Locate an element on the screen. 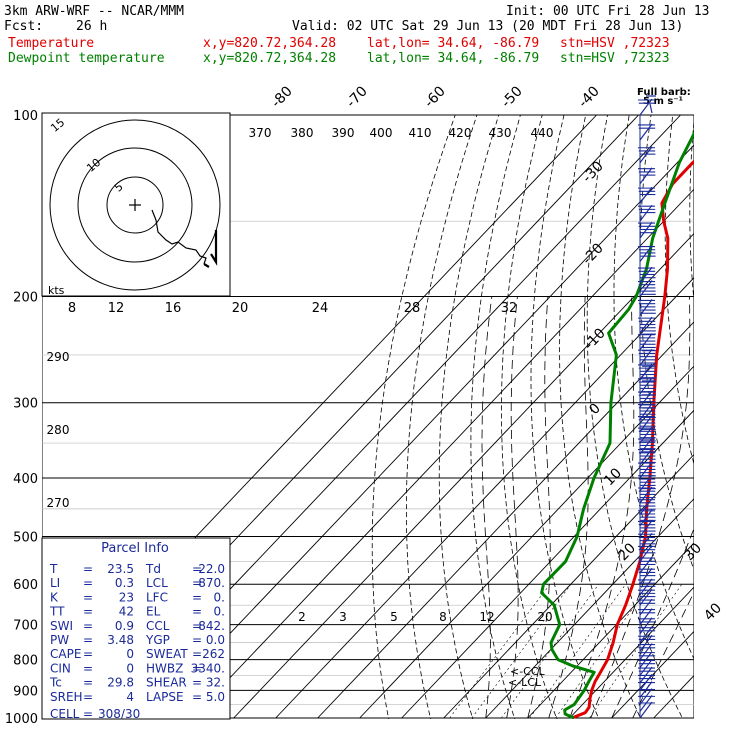 Image resolution: width=740 pixels, height=740 pixels. parcel-label: YGP is located at coordinates (157, 640).